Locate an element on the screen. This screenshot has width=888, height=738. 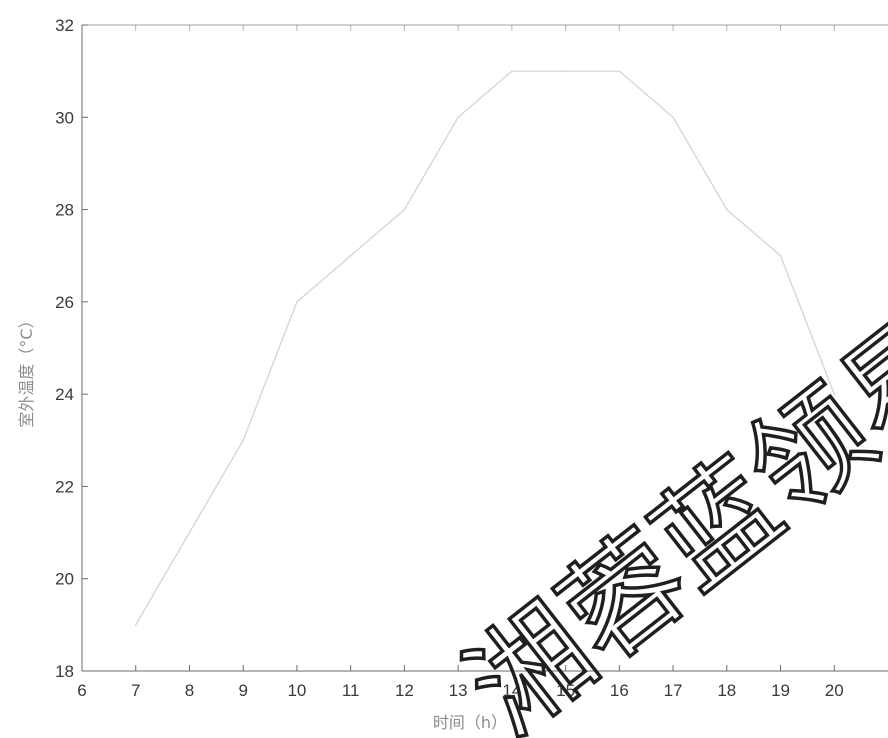
x-tick-label: 13 is located at coordinates (458, 690).